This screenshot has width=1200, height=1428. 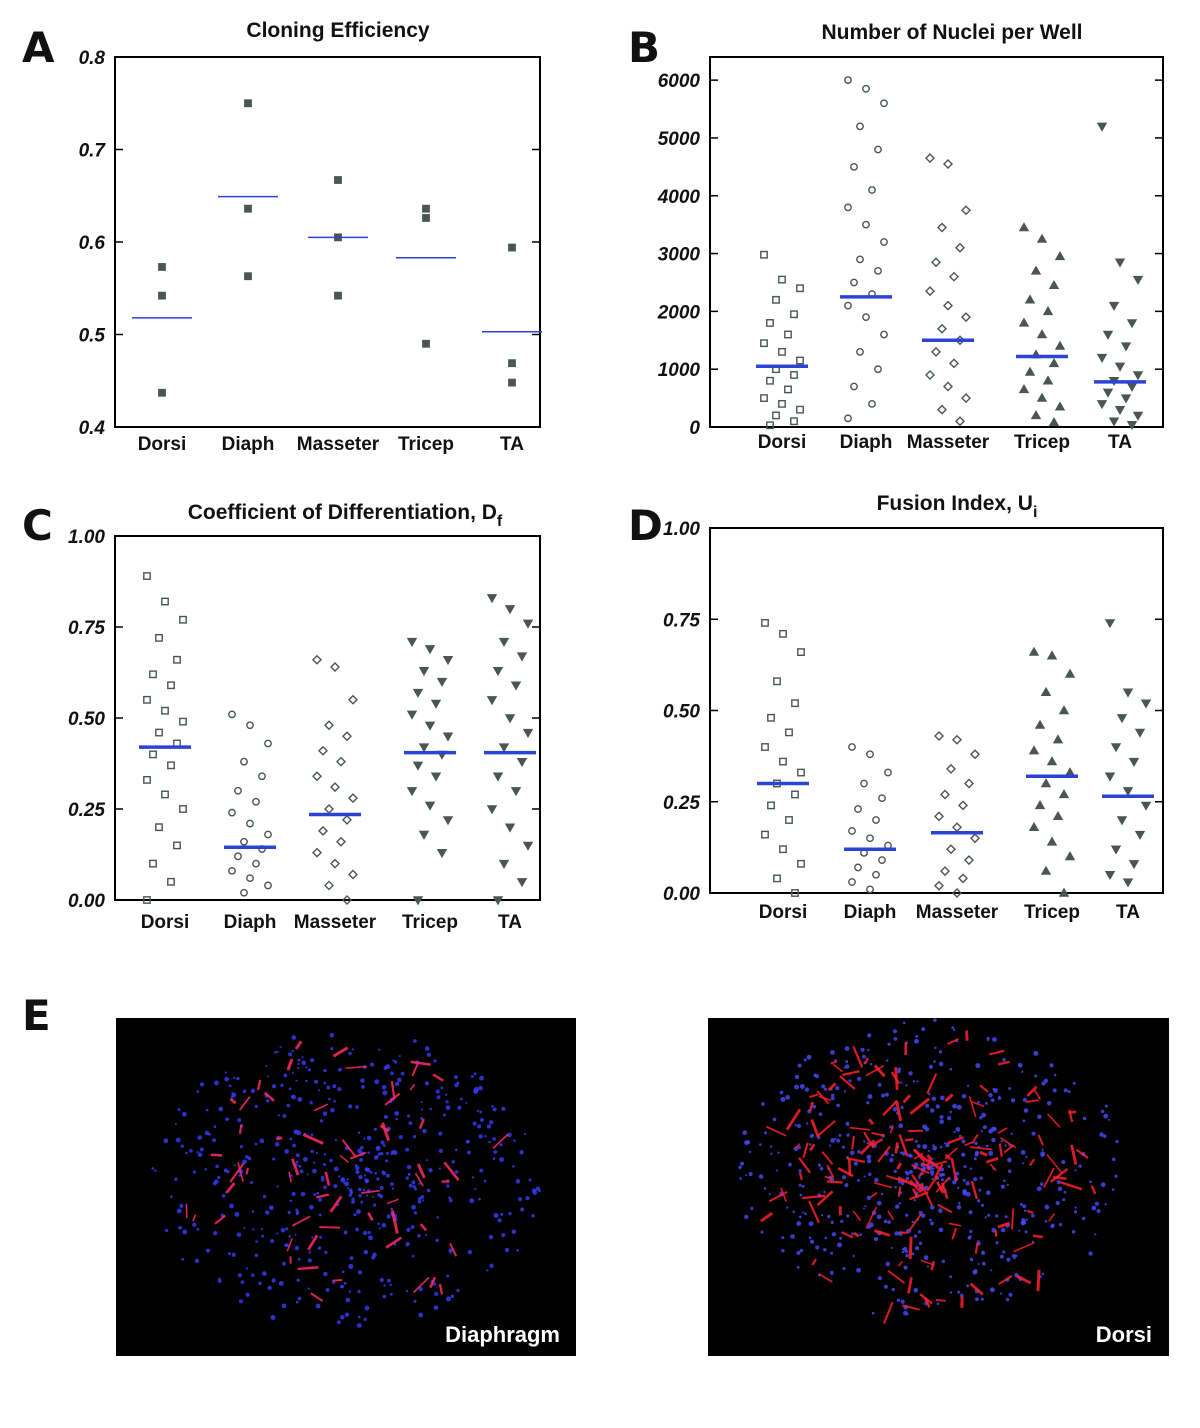 I want to click on y-tick-label: 0.25, so click(x=681, y=803).